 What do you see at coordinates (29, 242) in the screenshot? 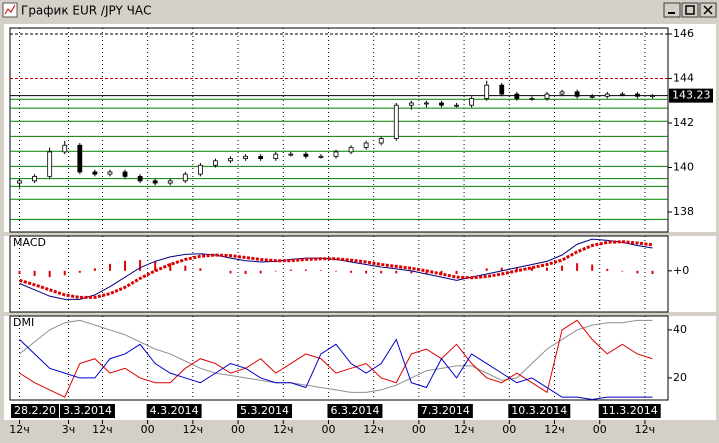
I see `panel-title: MACD` at bounding box center [29, 242].